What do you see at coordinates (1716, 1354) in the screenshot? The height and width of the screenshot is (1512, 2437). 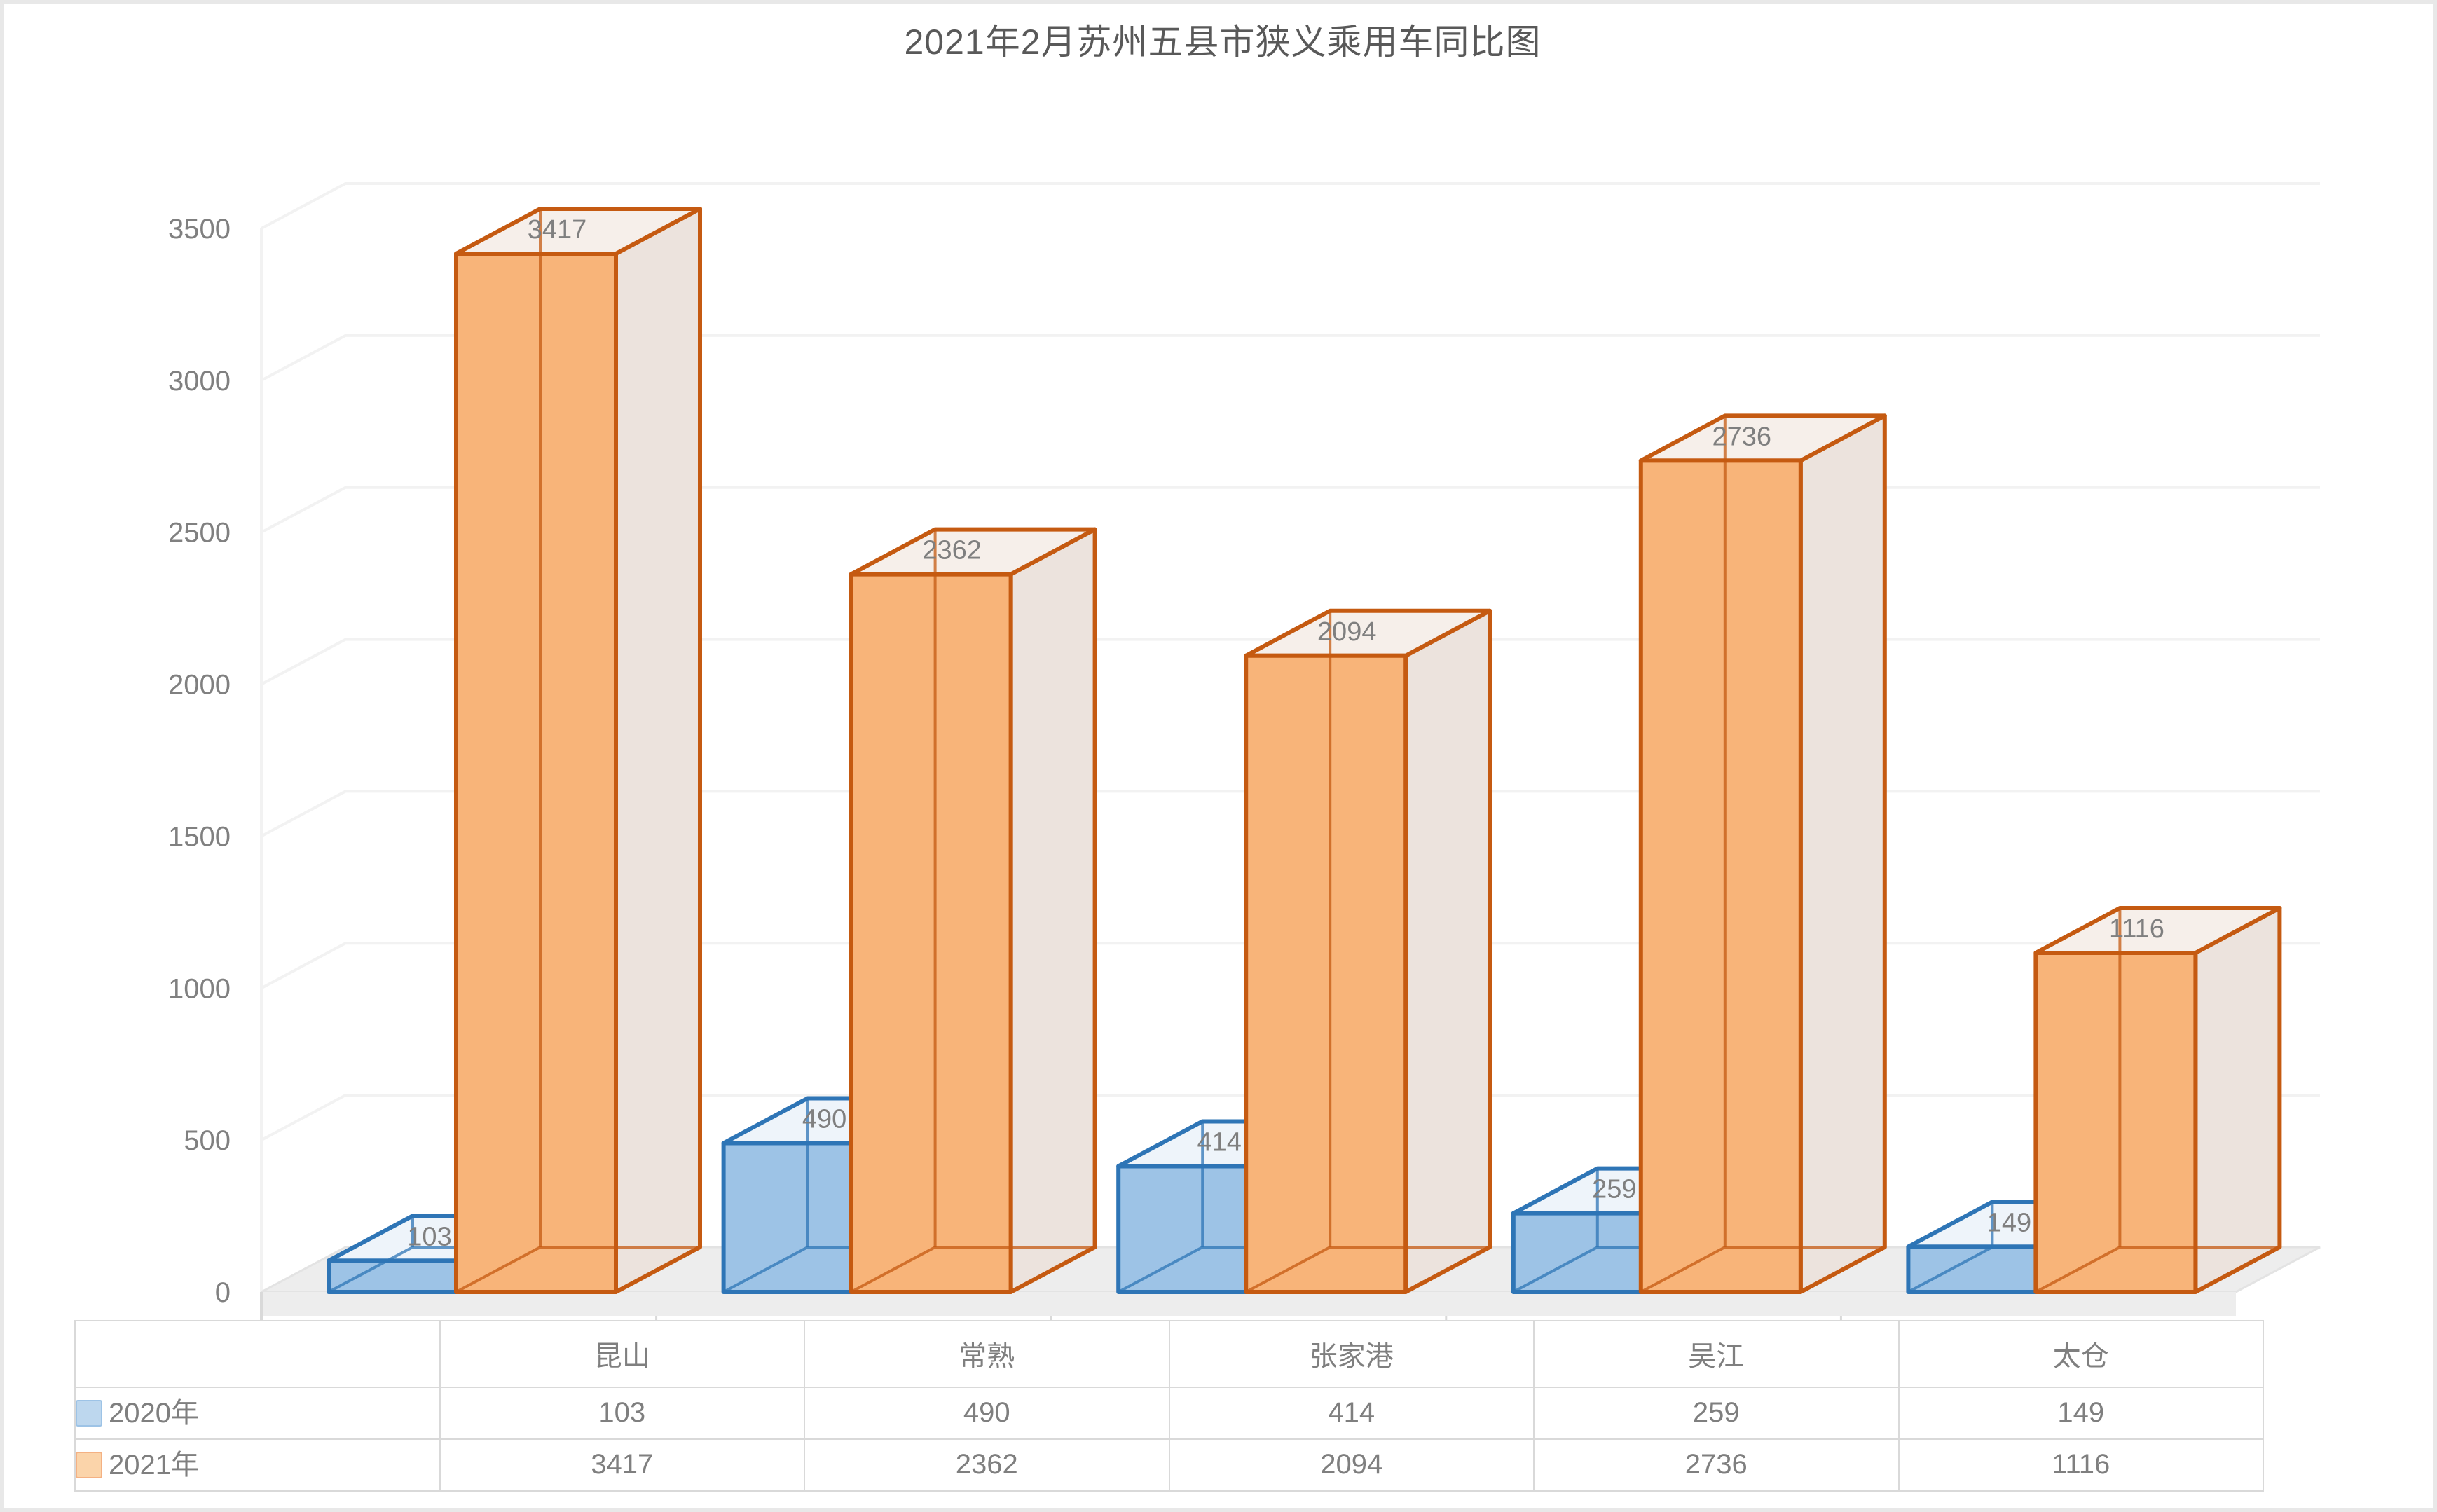 I see `table-header-cell: 吴江` at bounding box center [1716, 1354].